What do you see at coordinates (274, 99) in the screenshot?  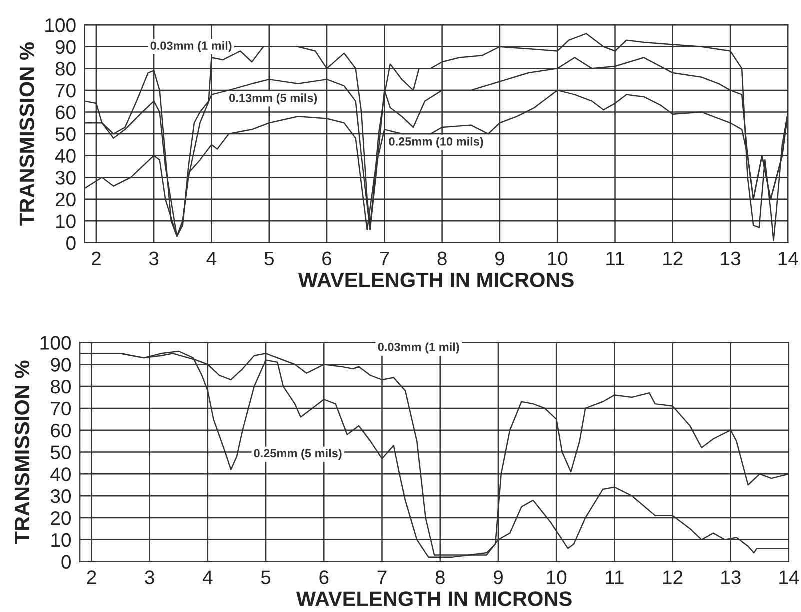 I see `series-label: 0.13mm (5 mils)` at bounding box center [274, 99].